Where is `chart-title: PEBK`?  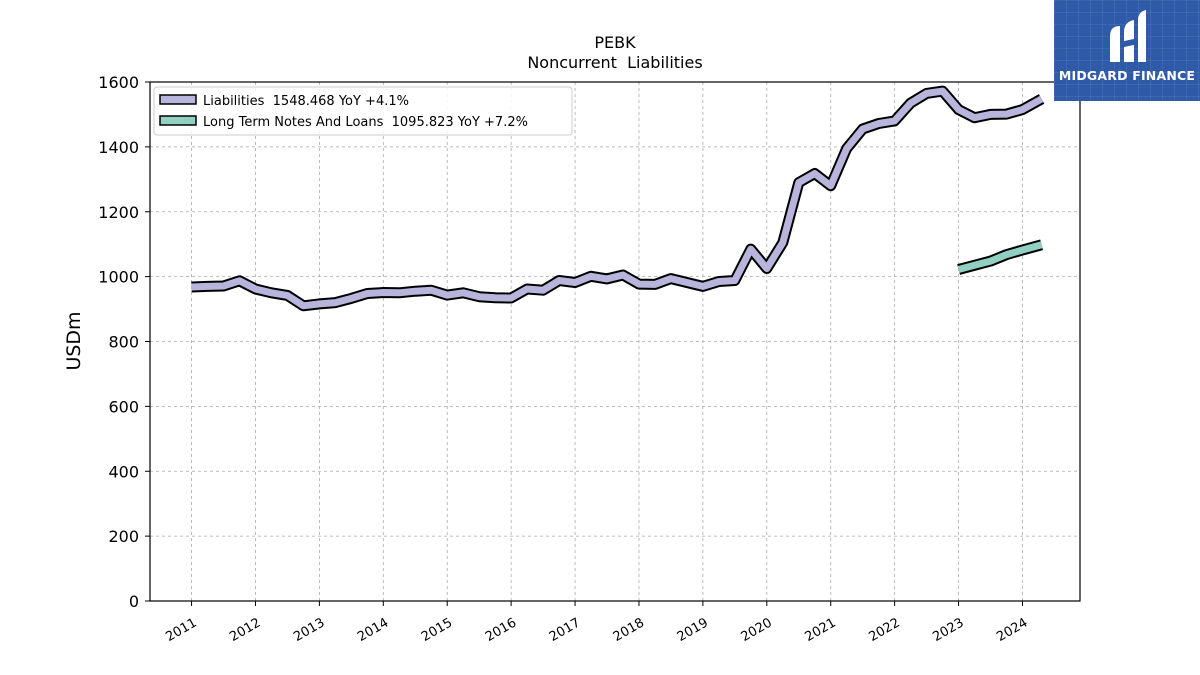 chart-title: PEBK is located at coordinates (615, 42).